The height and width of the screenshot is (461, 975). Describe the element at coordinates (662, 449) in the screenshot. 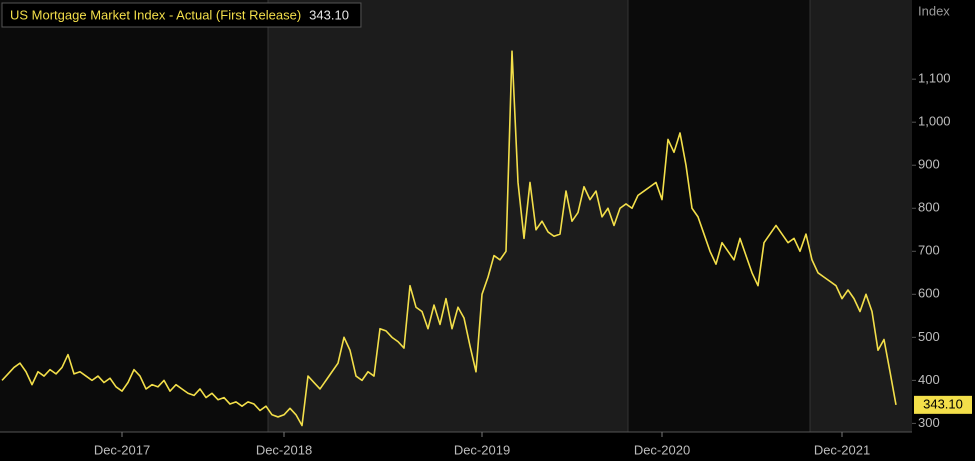

I see `x-tick-label: Dec-2020` at that location.